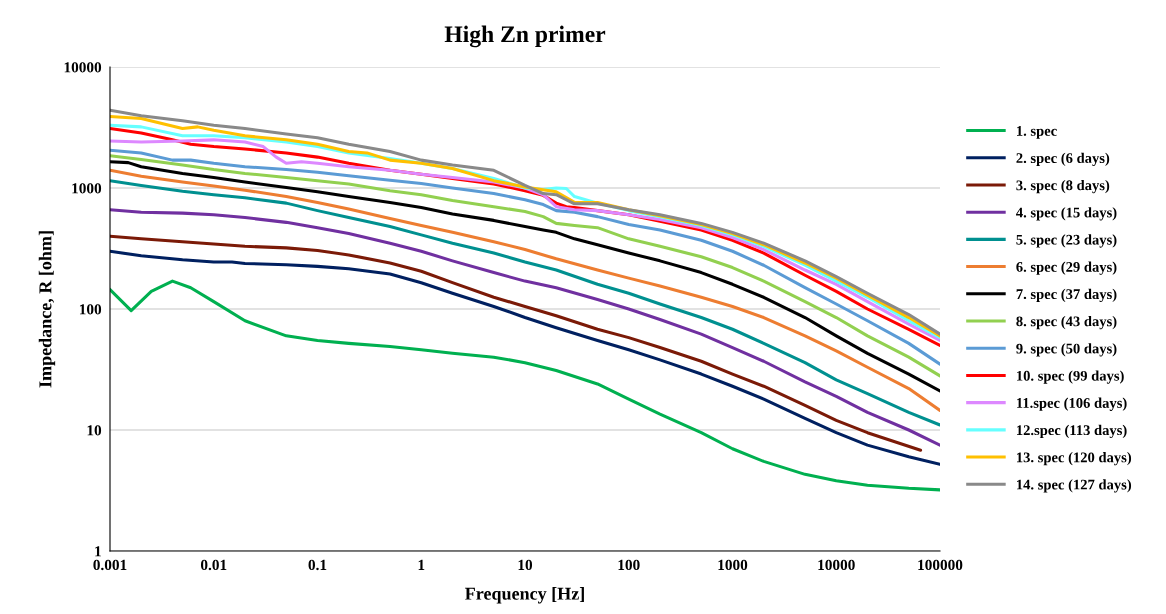  I want to click on legend-label: 5. spec (23 days), so click(1066, 241).